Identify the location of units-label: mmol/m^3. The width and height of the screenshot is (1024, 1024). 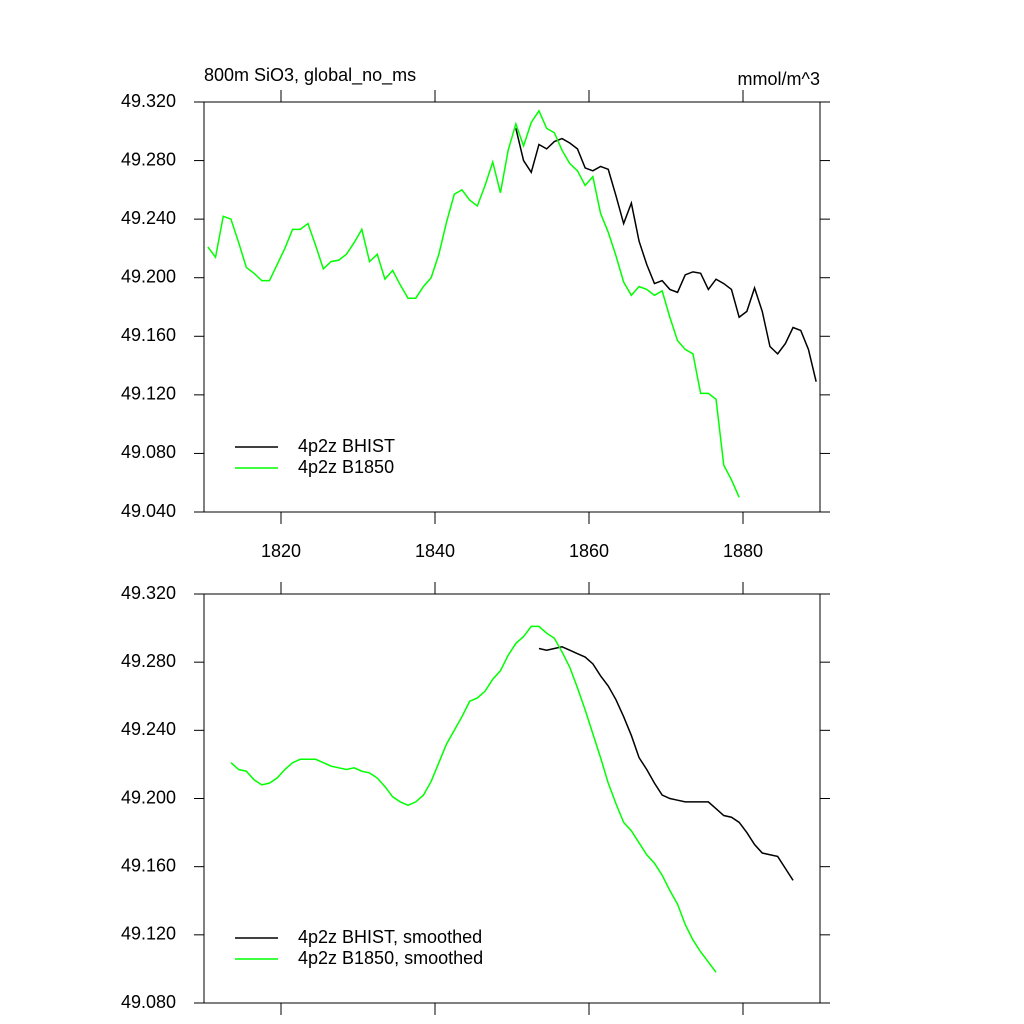
(779, 79).